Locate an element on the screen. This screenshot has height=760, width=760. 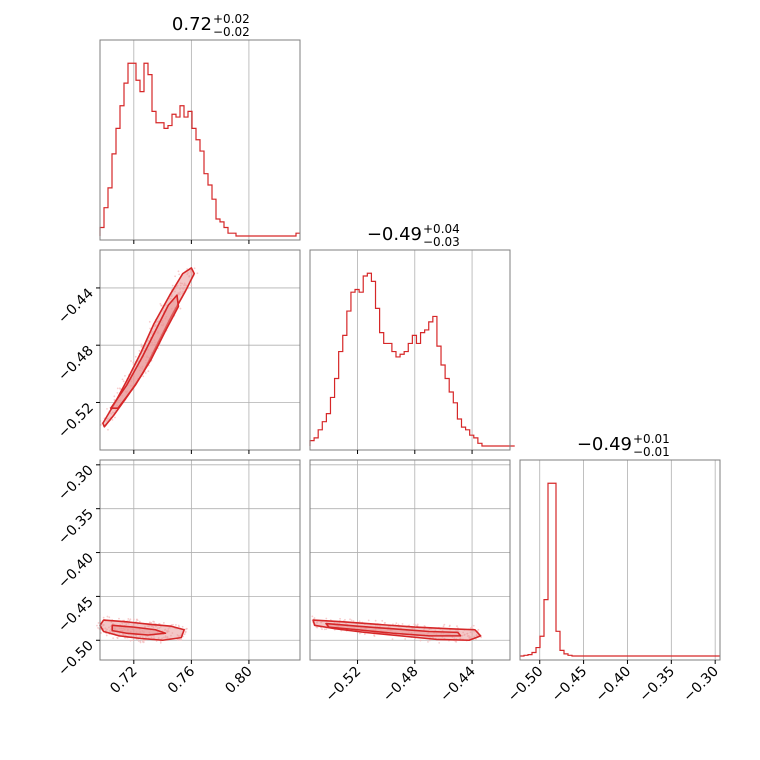
histogram-panel-param-3: −0.49 +0.01 −0.01 is located at coordinates (620, 548).